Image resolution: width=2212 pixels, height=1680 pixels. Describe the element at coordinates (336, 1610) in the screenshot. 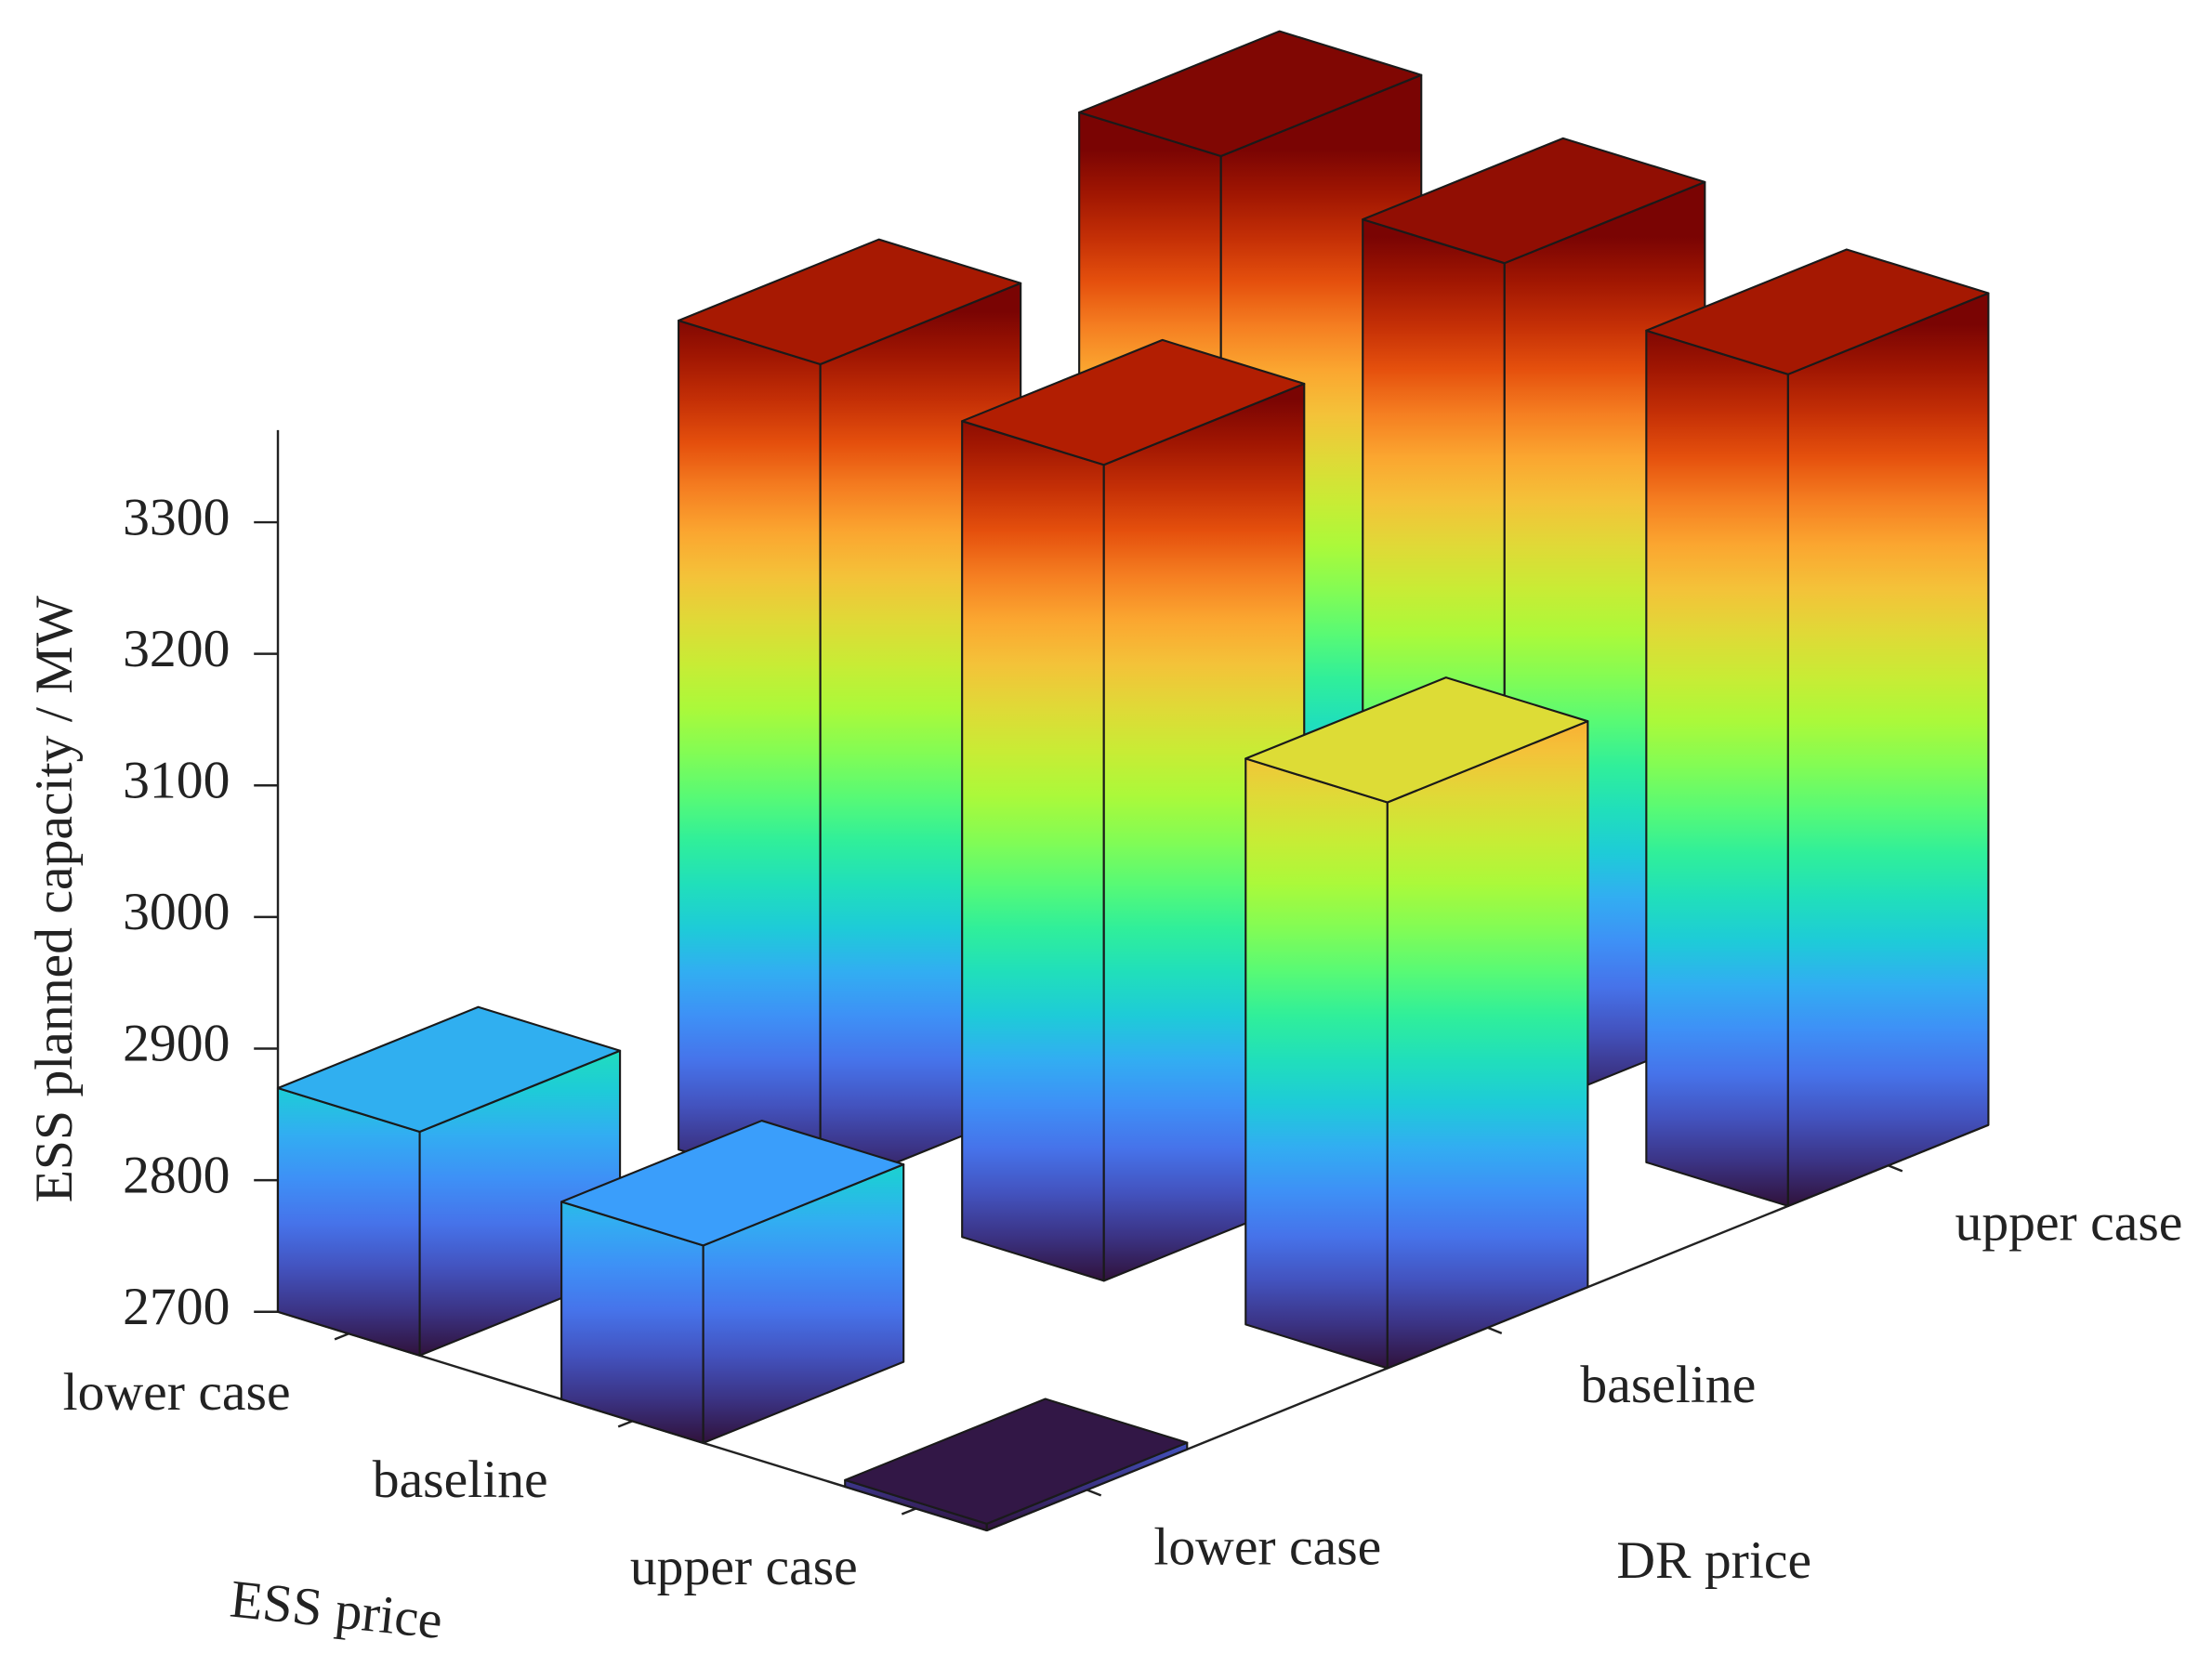

I see `x-axis-label: ESS price` at that location.